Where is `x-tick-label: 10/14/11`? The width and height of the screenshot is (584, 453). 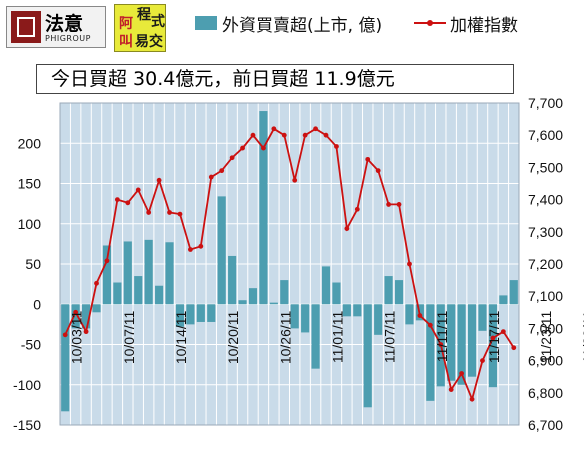 x-tick-label: 10/14/11 is located at coordinates (181, 337).